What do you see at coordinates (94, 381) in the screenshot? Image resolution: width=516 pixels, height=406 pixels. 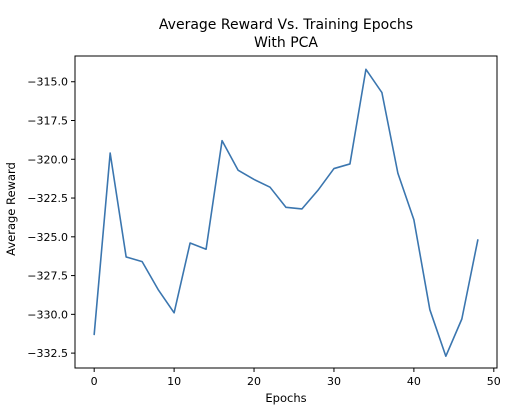 I see `x-tick-label: 0` at bounding box center [94, 381].